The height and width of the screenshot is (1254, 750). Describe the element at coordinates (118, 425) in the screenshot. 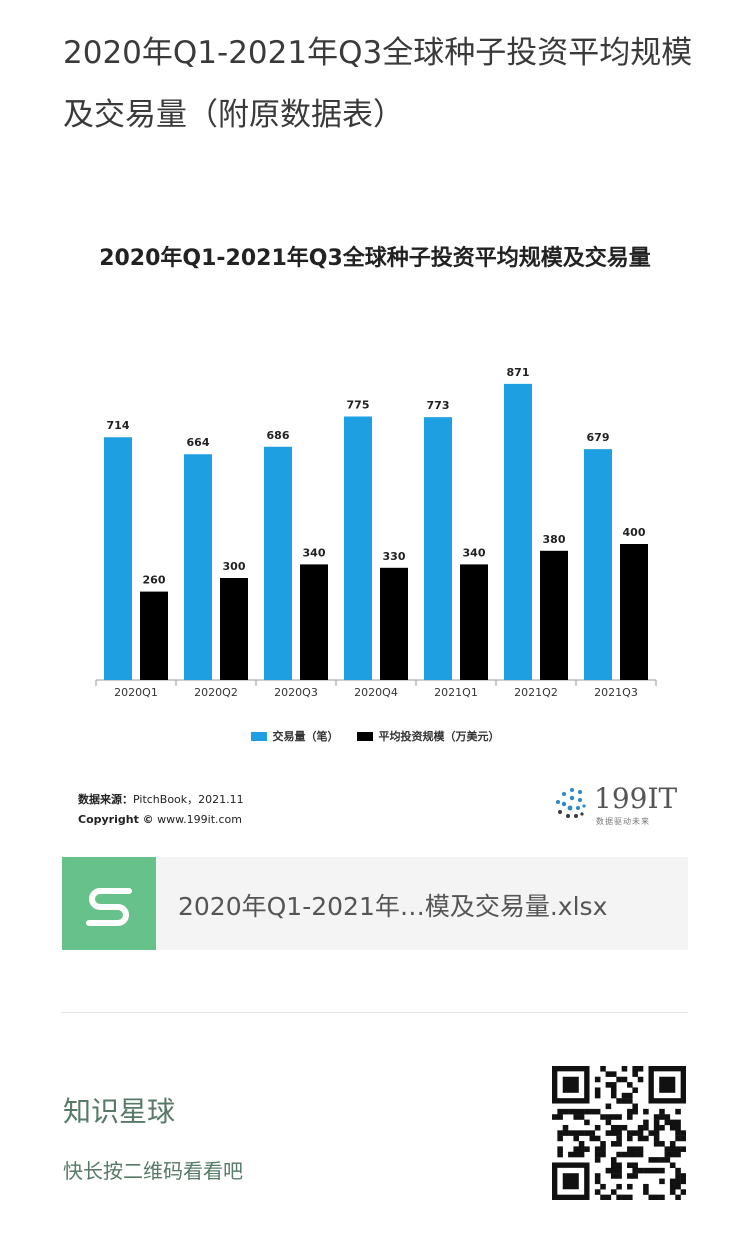

I see `bar-value-label: 714` at that location.